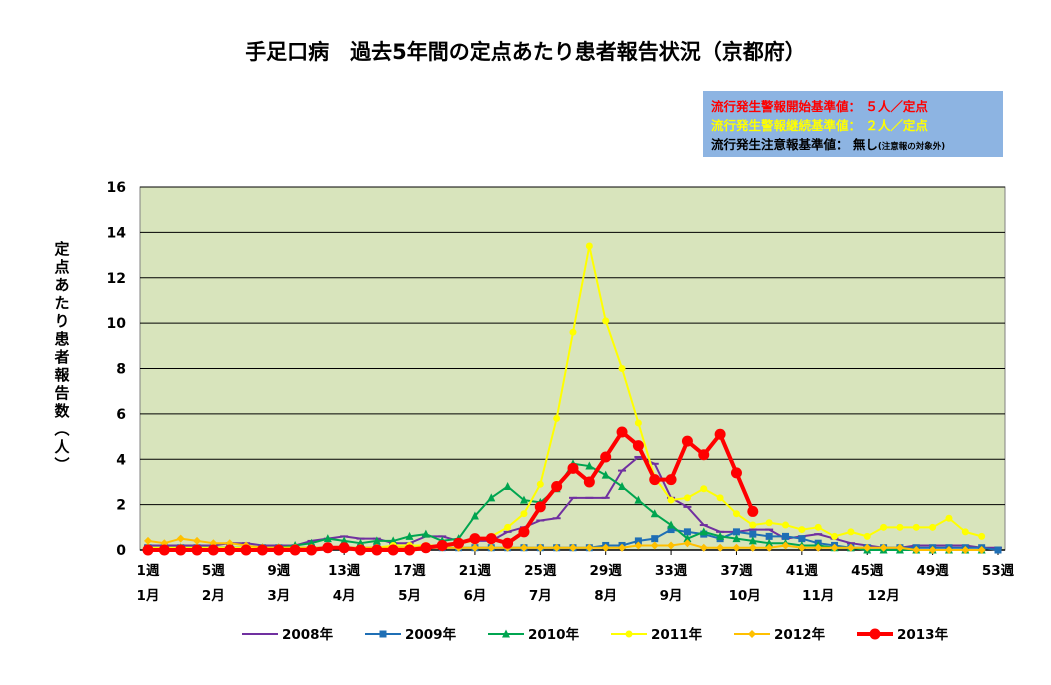  I want to click on legend-entry: 2009年, so click(411, 634).